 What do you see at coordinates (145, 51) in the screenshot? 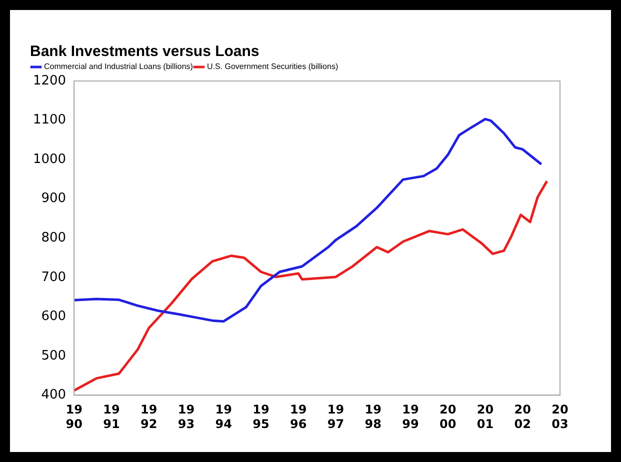
I see `chart-title: Bank Investments versus Loans` at bounding box center [145, 51].